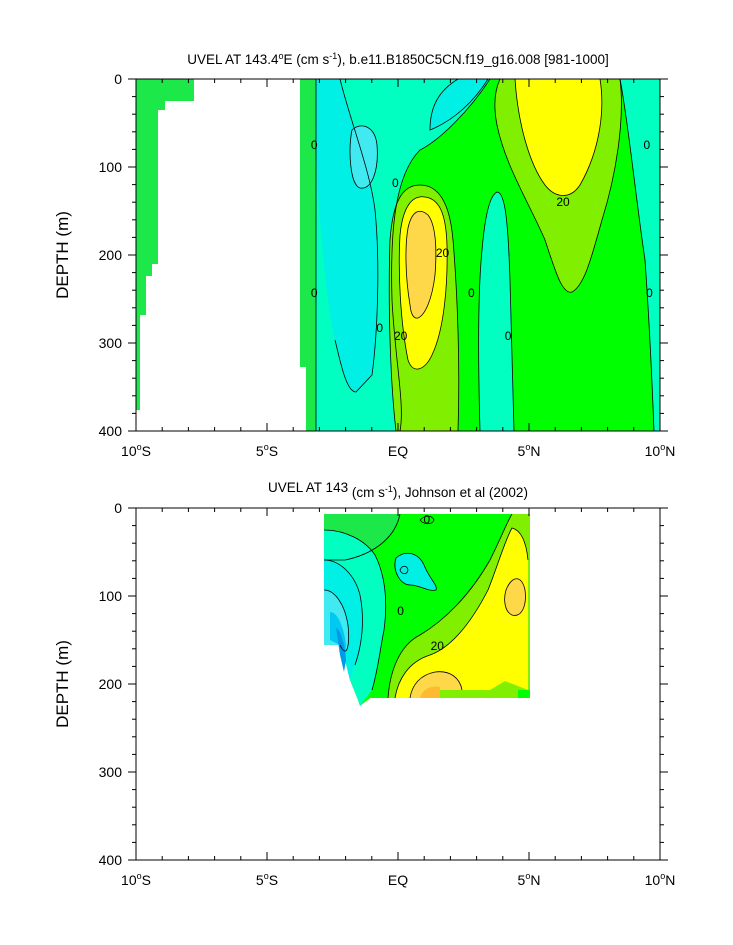 The width and height of the screenshot is (733, 945). Describe the element at coordinates (111, 167) in the screenshot. I see `top-y-tick-label: 100` at that location.